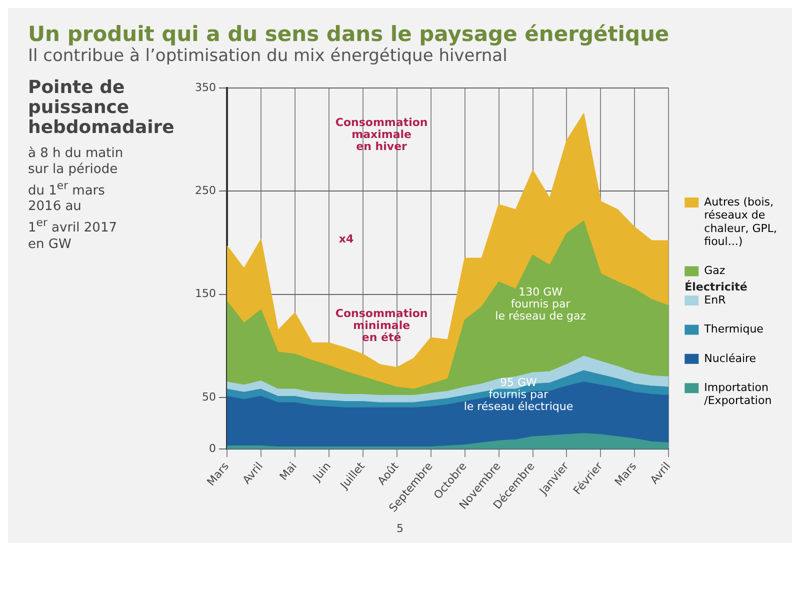  What do you see at coordinates (715, 271) in the screenshot?
I see `legend-label: Gaz` at bounding box center [715, 271].